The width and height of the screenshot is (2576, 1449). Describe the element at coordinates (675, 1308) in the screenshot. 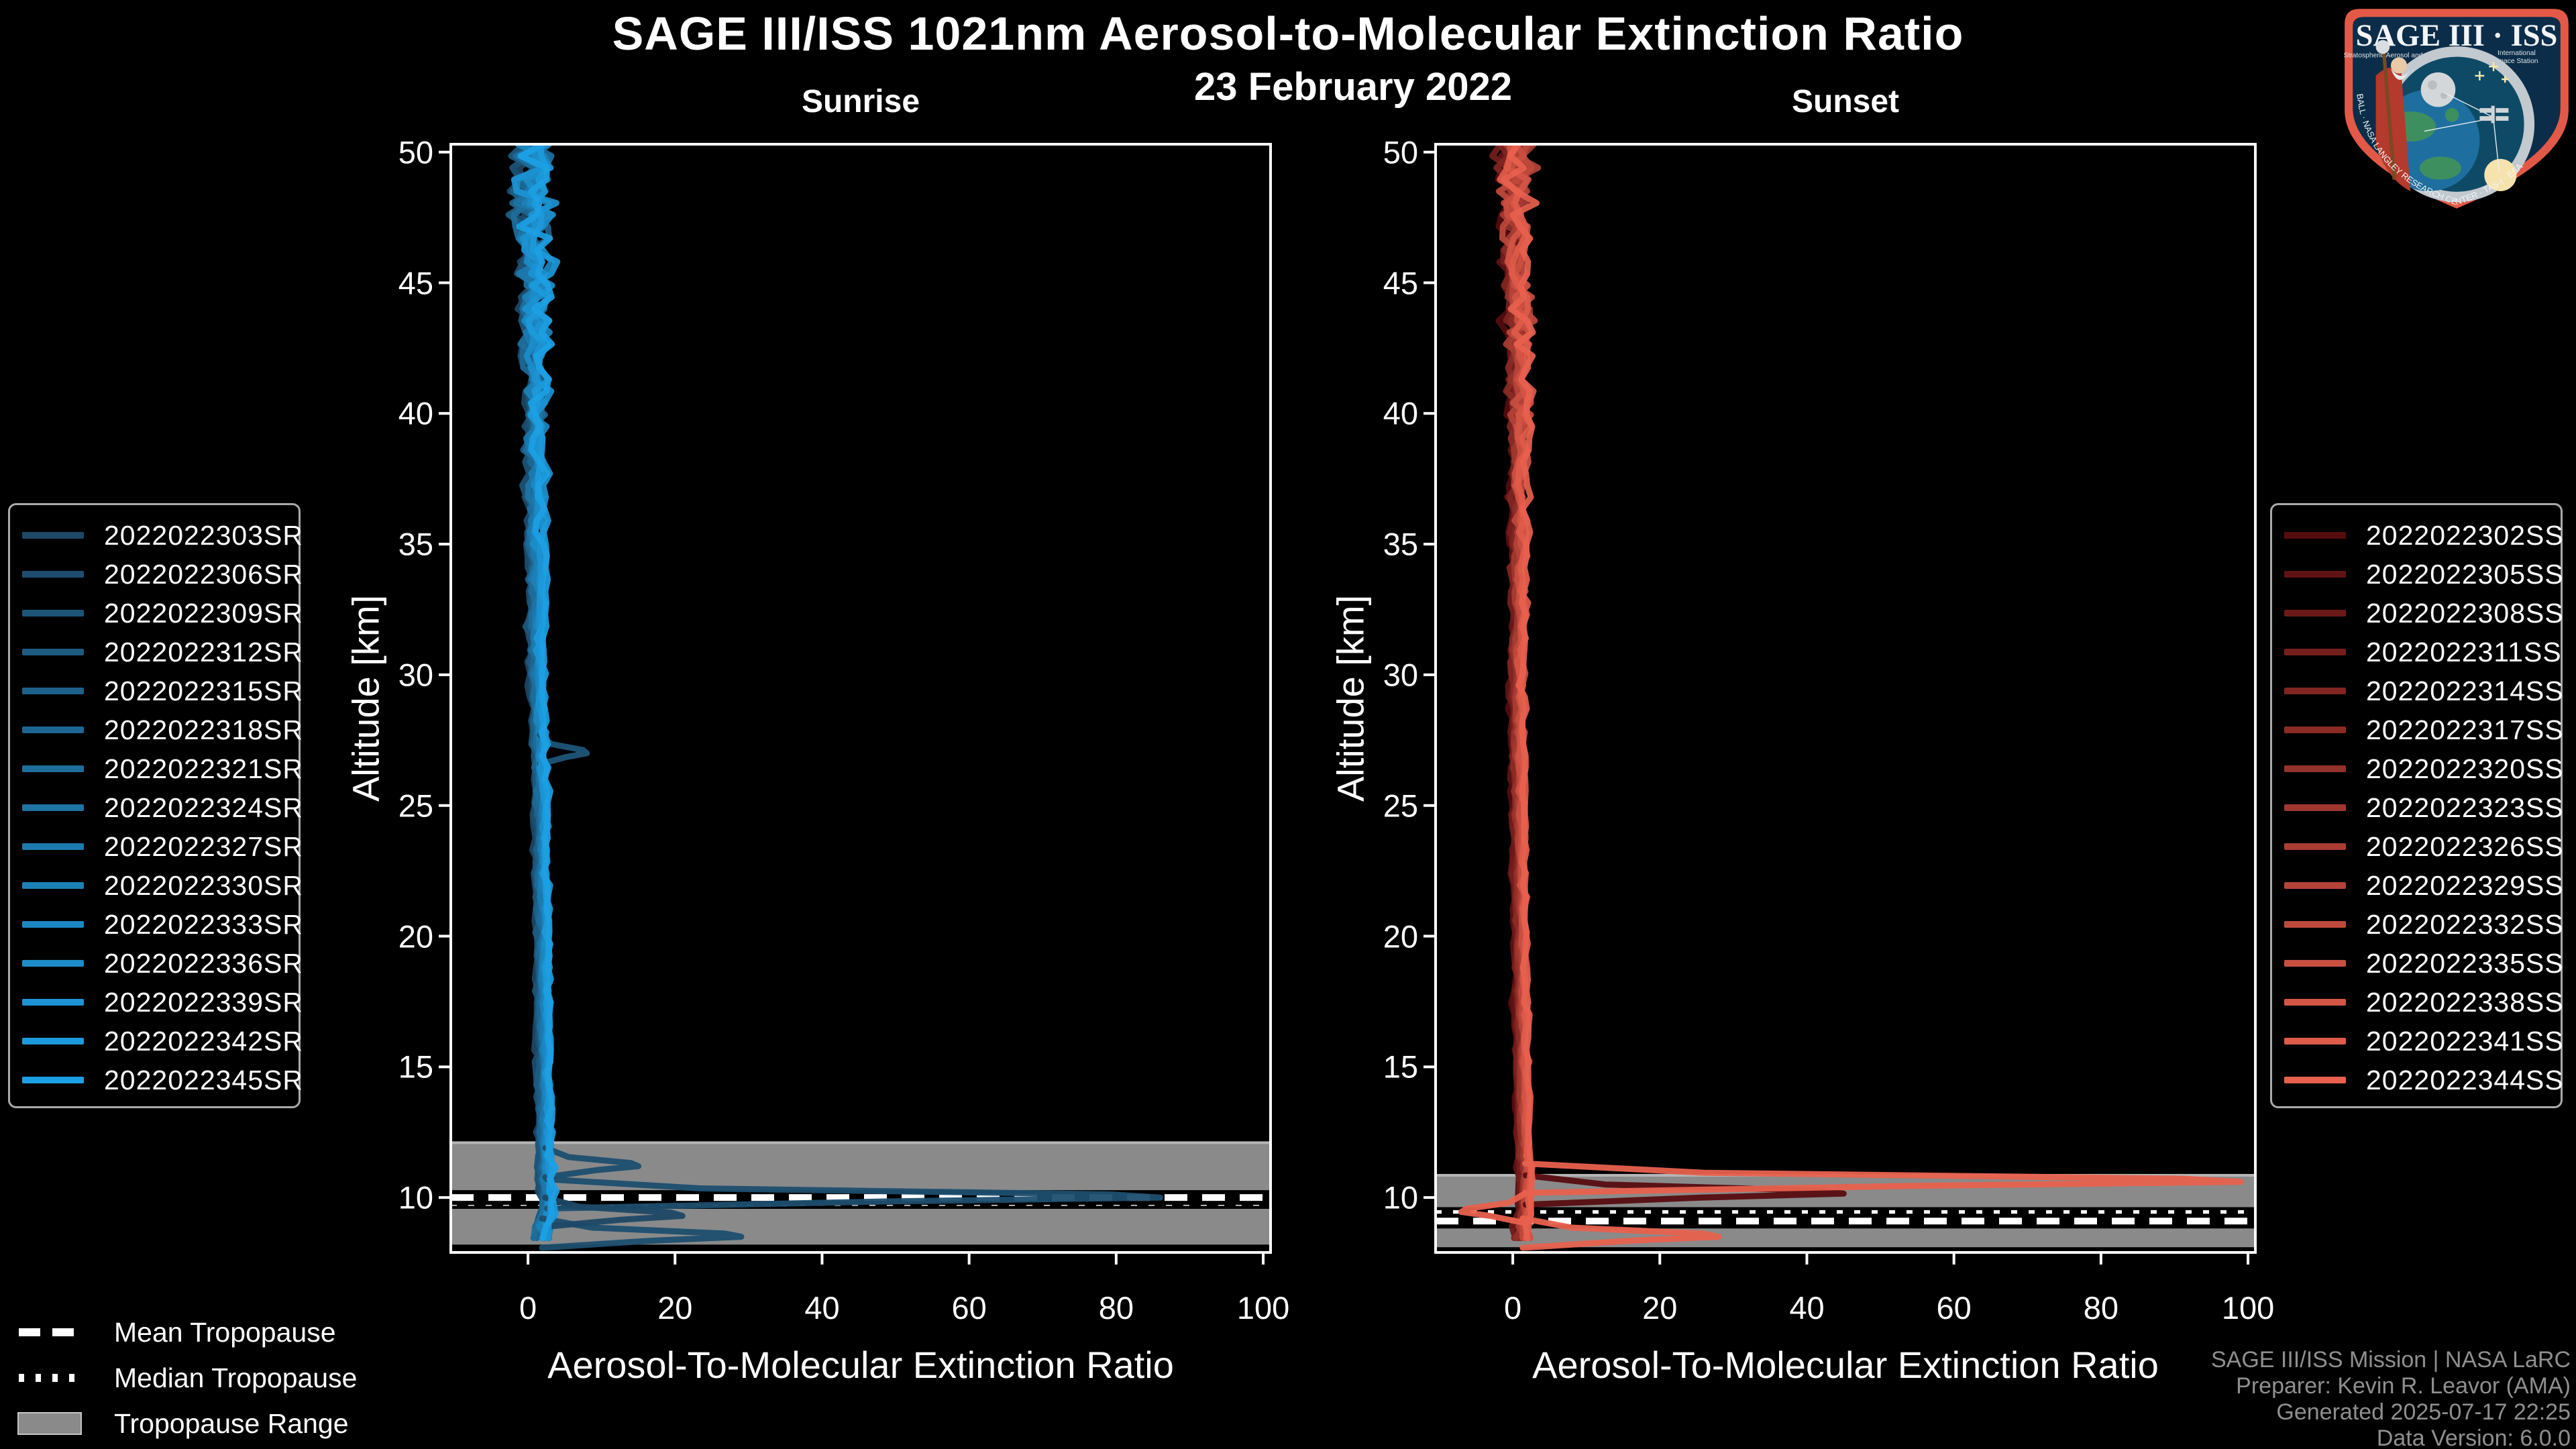

I see `sunrise-x-tick-label: 20` at that location.